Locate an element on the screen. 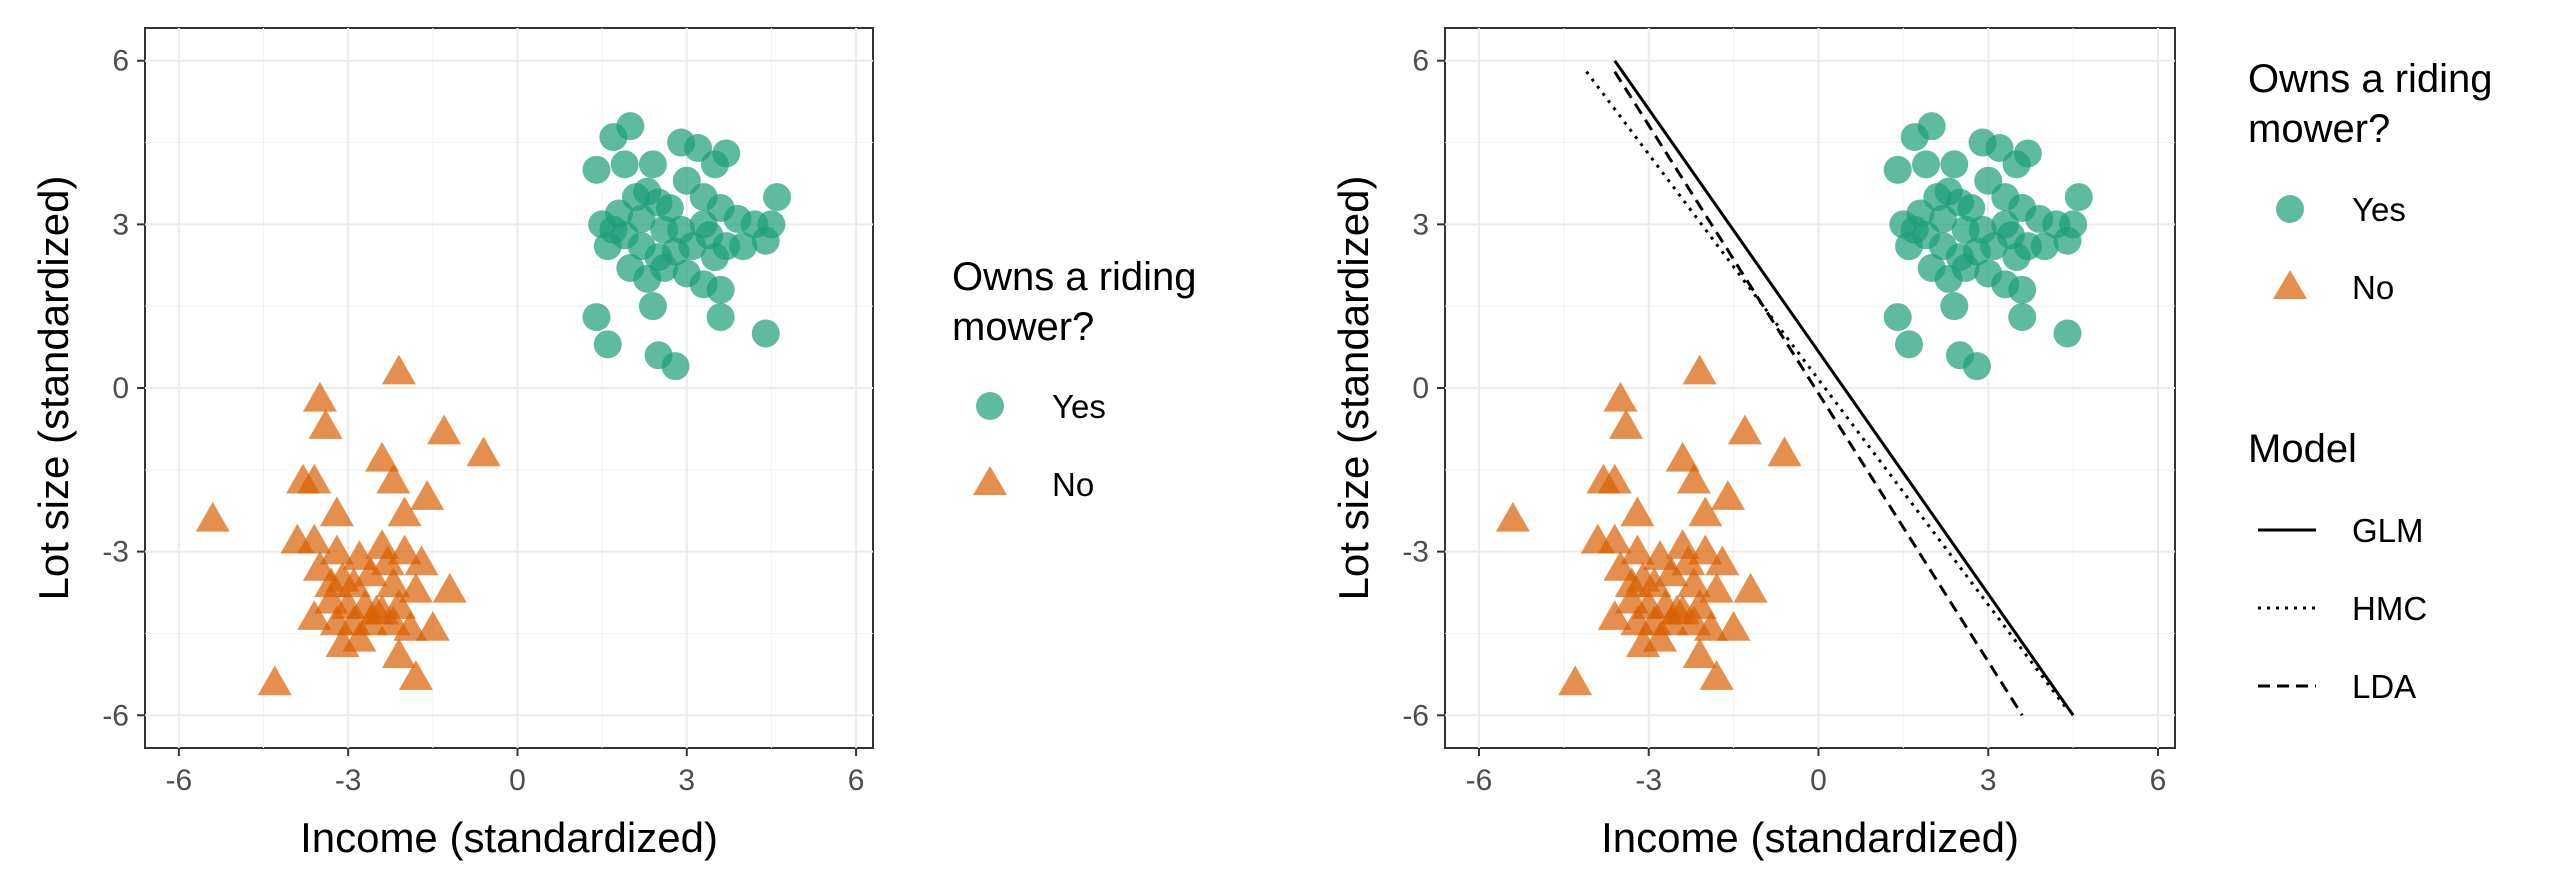 This screenshot has width=2575, height=891. right-model-legend: Model GLM HMC LDA is located at coordinates (2337, 566).